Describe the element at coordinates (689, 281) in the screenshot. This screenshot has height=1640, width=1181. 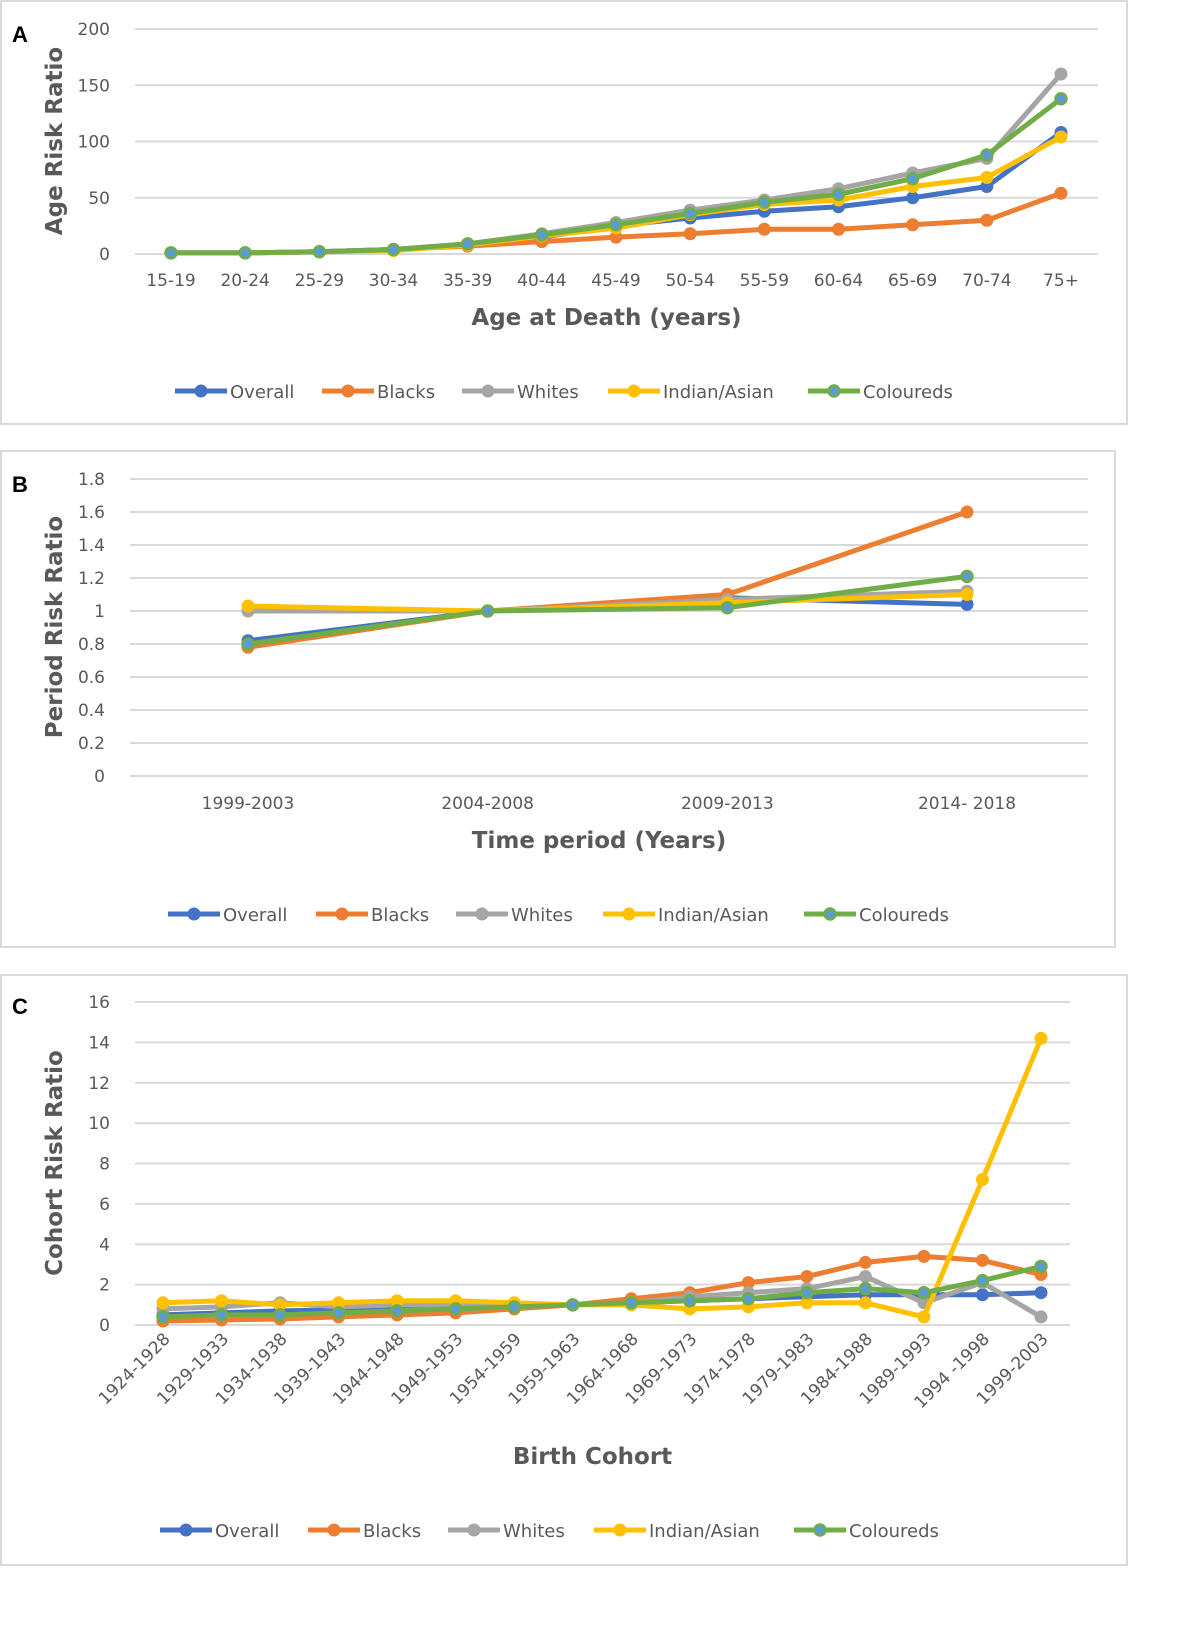
I see `x-tick-label: 50-54` at that location.